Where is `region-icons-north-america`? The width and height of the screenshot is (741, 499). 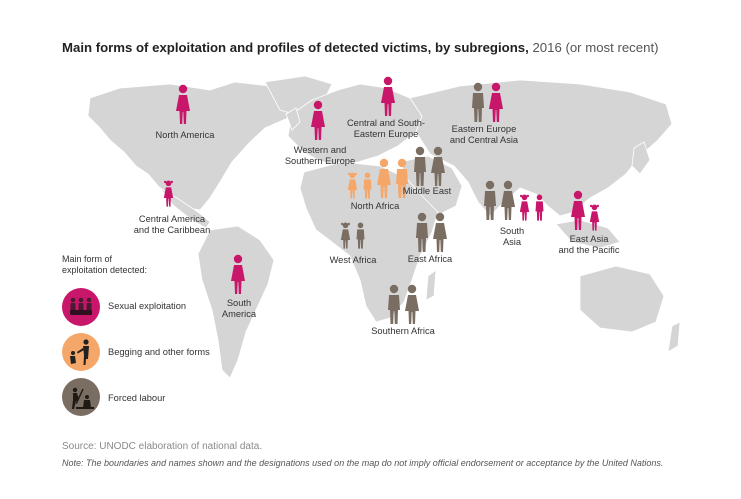 region-icons-north-america is located at coordinates (183, 107).